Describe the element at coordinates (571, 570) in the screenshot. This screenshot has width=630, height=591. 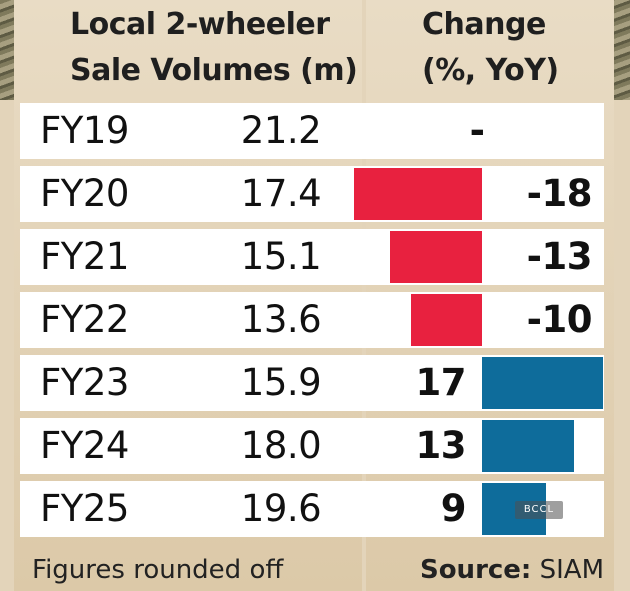
I see `source-value: SIAM` at that location.